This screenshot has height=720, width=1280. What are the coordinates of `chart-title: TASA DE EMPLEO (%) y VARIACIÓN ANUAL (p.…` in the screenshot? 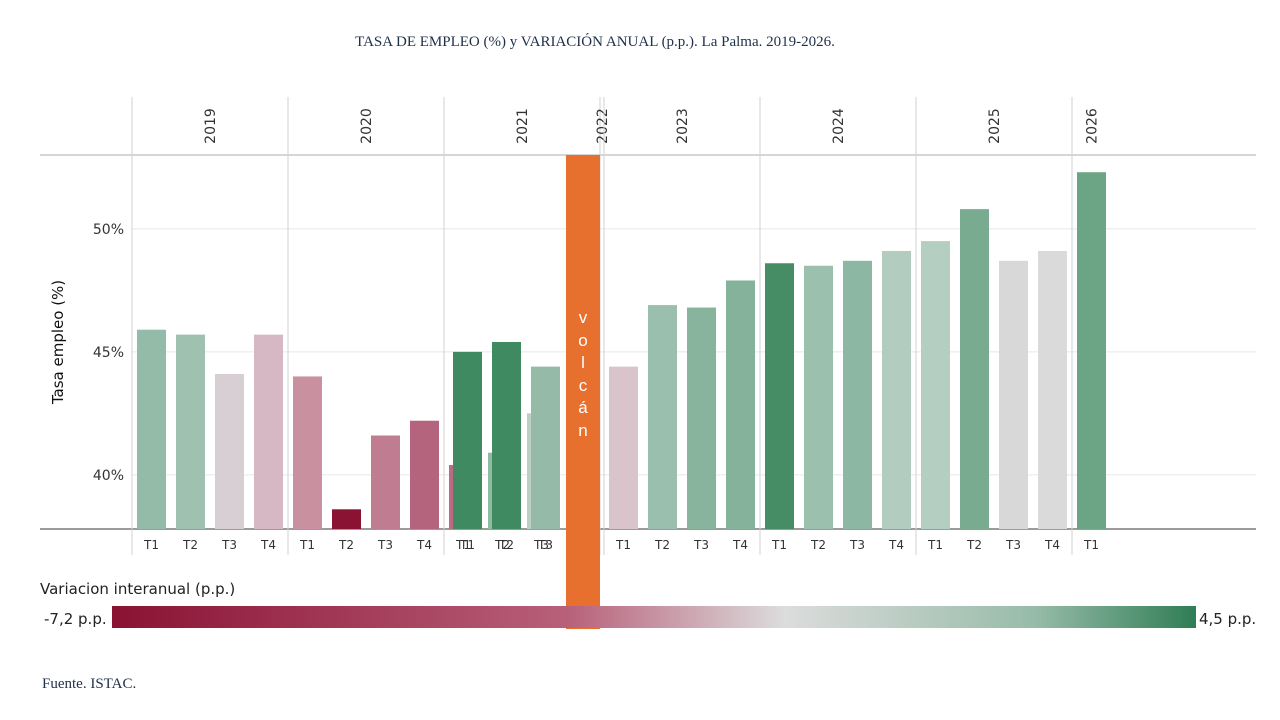 It's located at (595, 42).